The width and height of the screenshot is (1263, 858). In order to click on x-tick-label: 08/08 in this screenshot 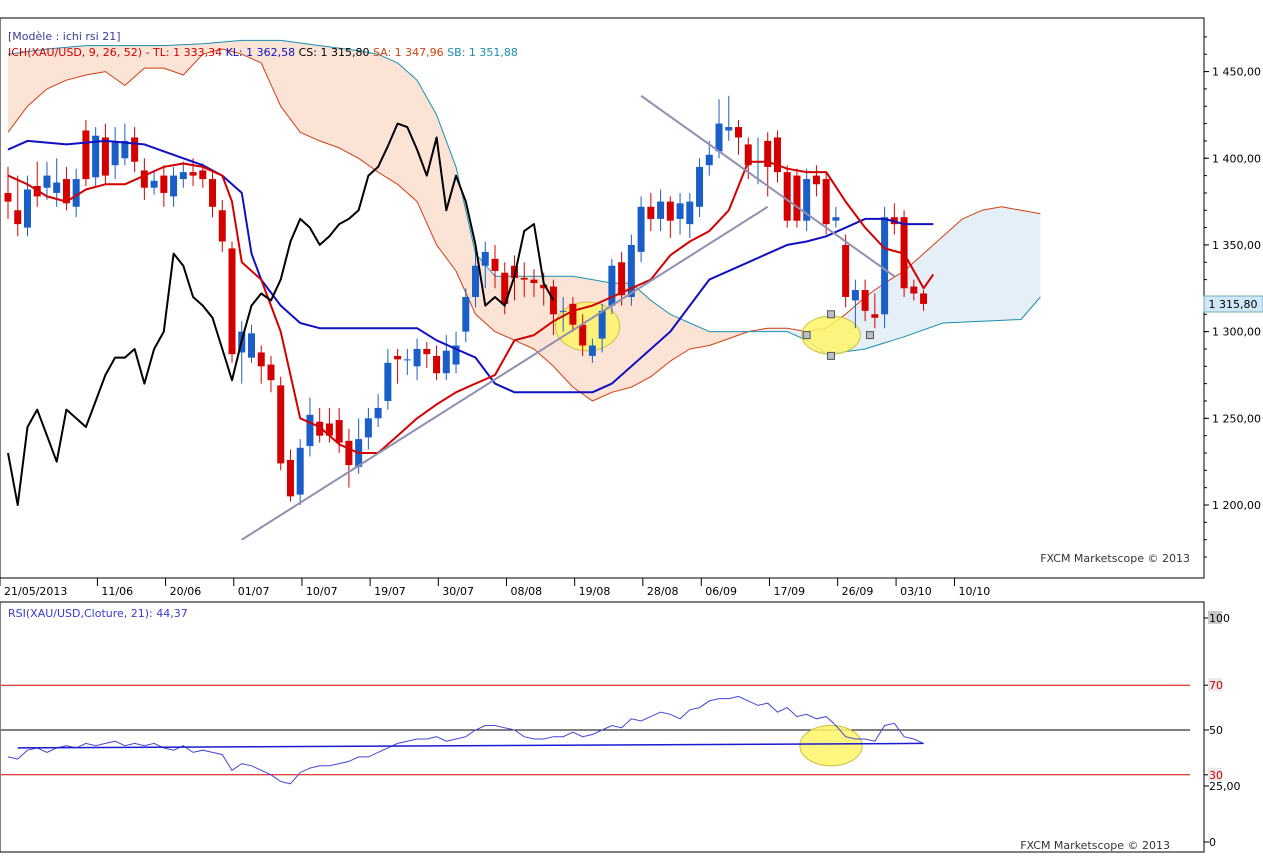, I will do `click(526, 591)`.